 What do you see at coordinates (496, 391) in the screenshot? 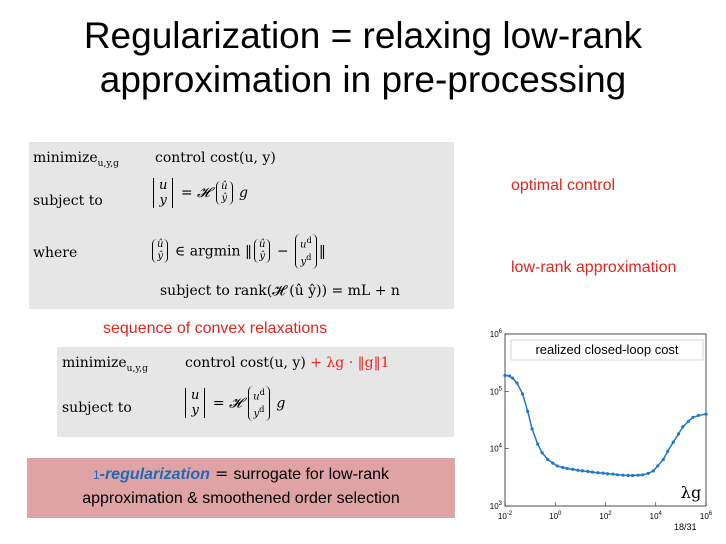
I see `y-tick-label: 10⁵` at bounding box center [496, 391].